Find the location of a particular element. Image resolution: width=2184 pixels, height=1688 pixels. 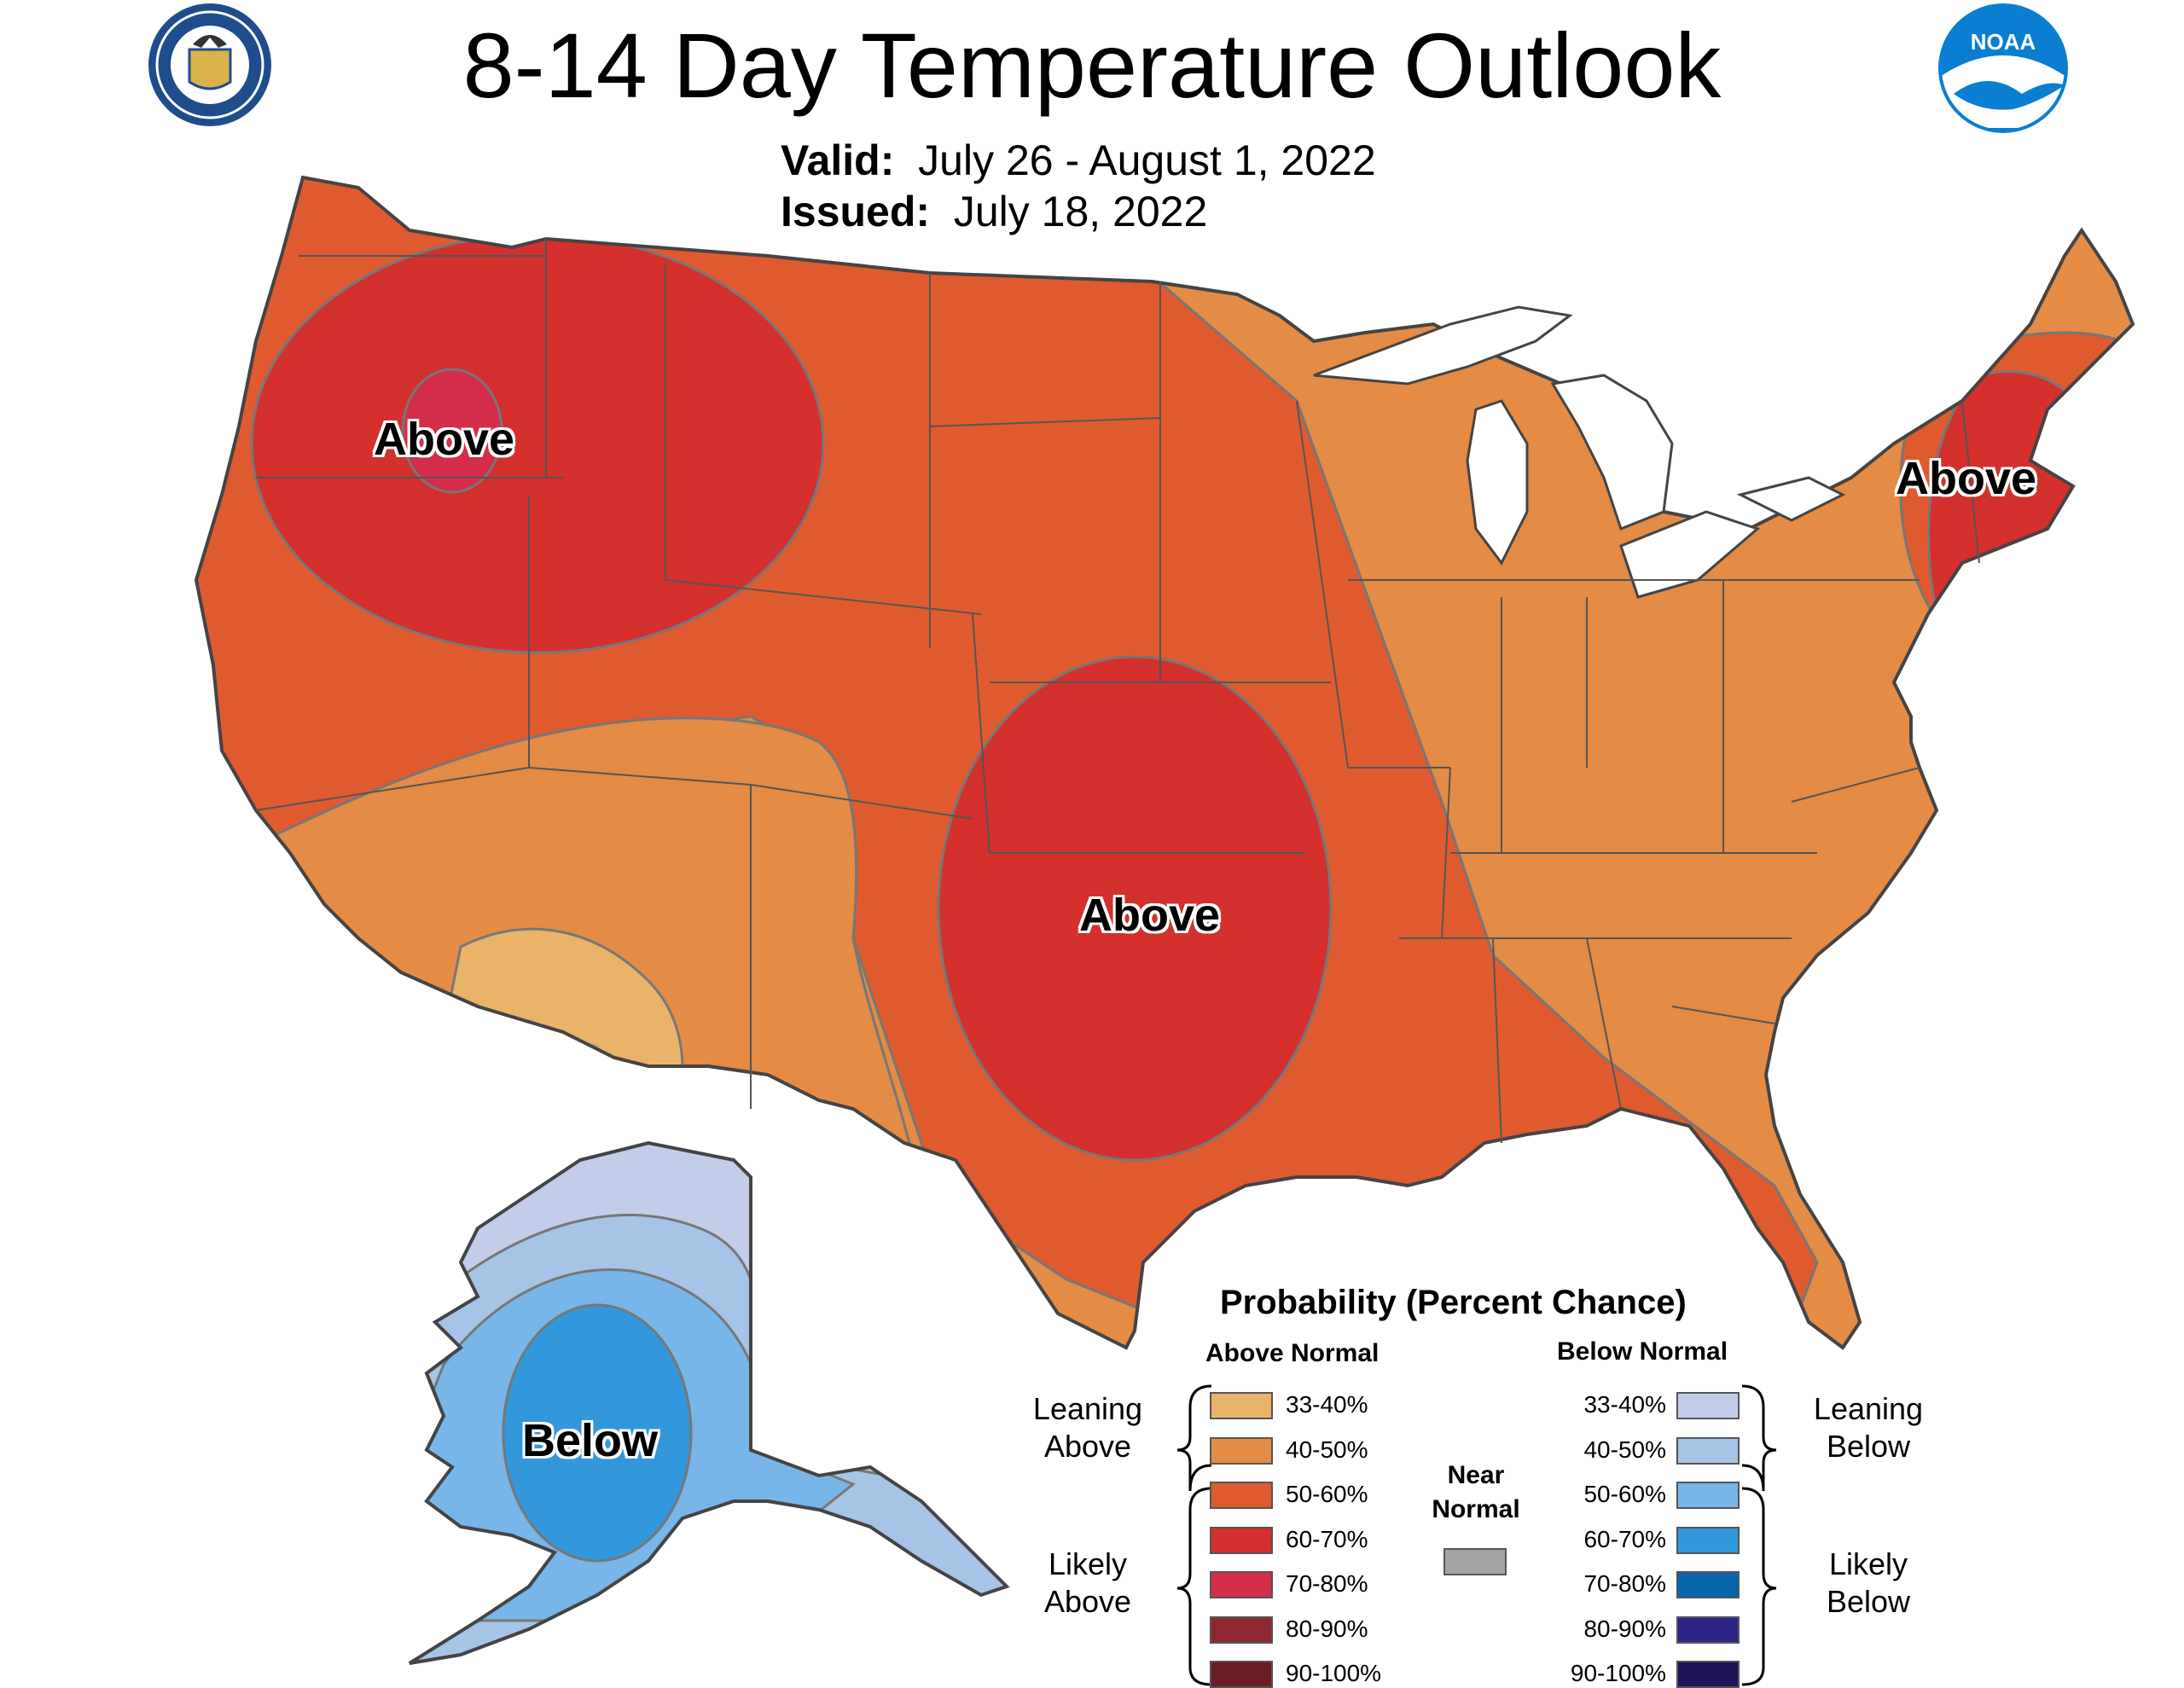

legend-near-normal-header: Near Normal is located at coordinates (1476, 1493).